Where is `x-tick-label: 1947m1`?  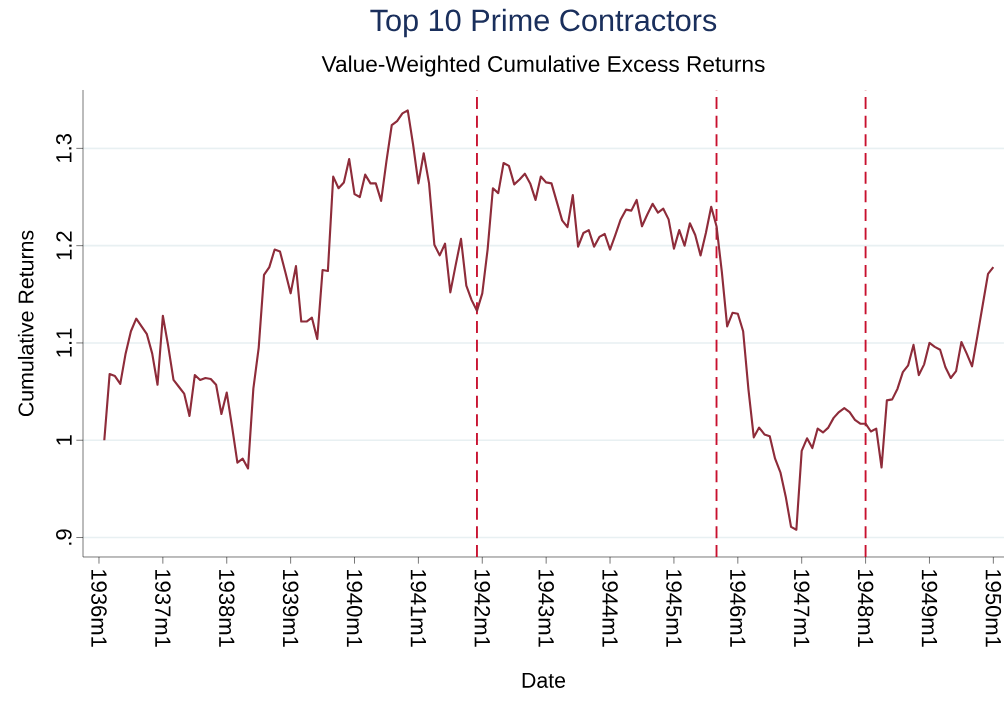
x-tick-label: 1947m1 is located at coordinates (801, 608).